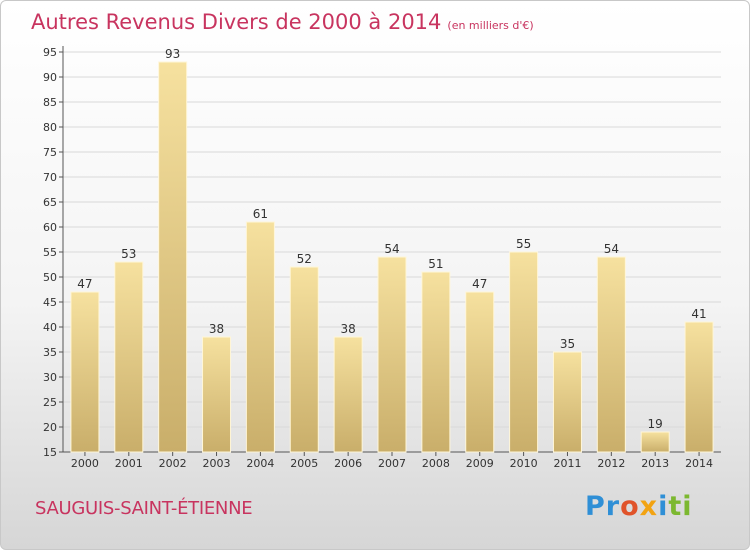  I want to click on x-tick-label: 2004, so click(260, 463).